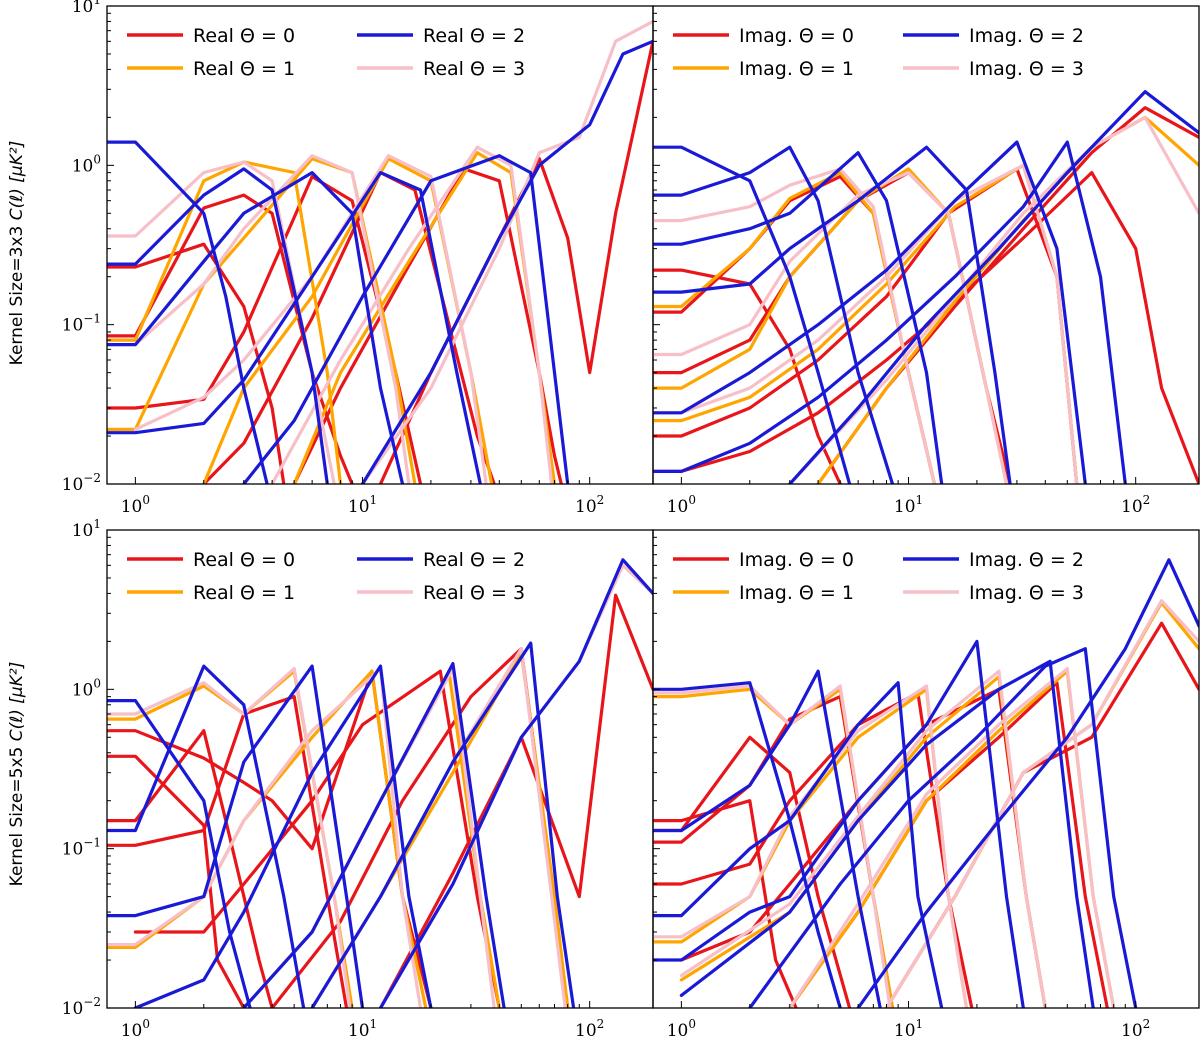 The width and height of the screenshot is (1200, 1049). I want to click on legend-label-real-theta-0: Real Θ = 0, so click(244, 560).